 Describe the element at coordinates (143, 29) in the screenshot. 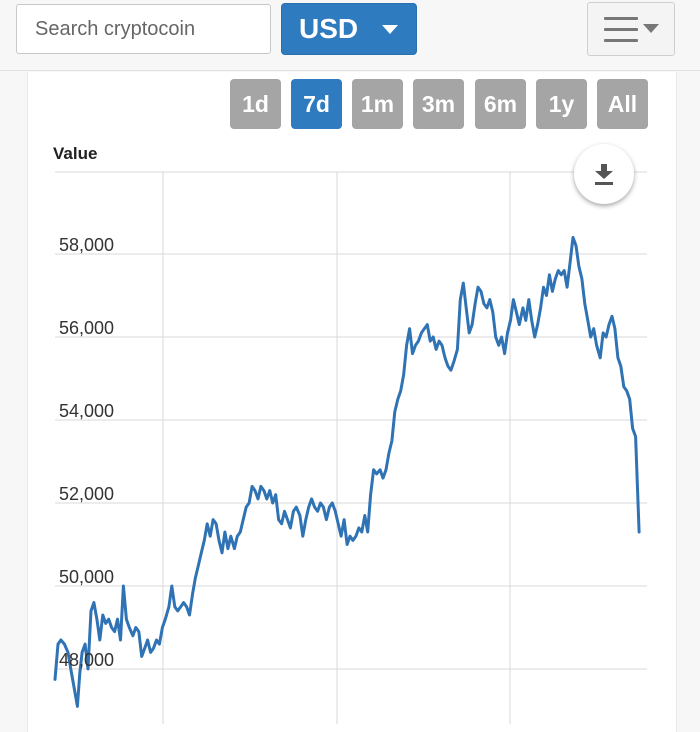

I see `search-input` at that location.